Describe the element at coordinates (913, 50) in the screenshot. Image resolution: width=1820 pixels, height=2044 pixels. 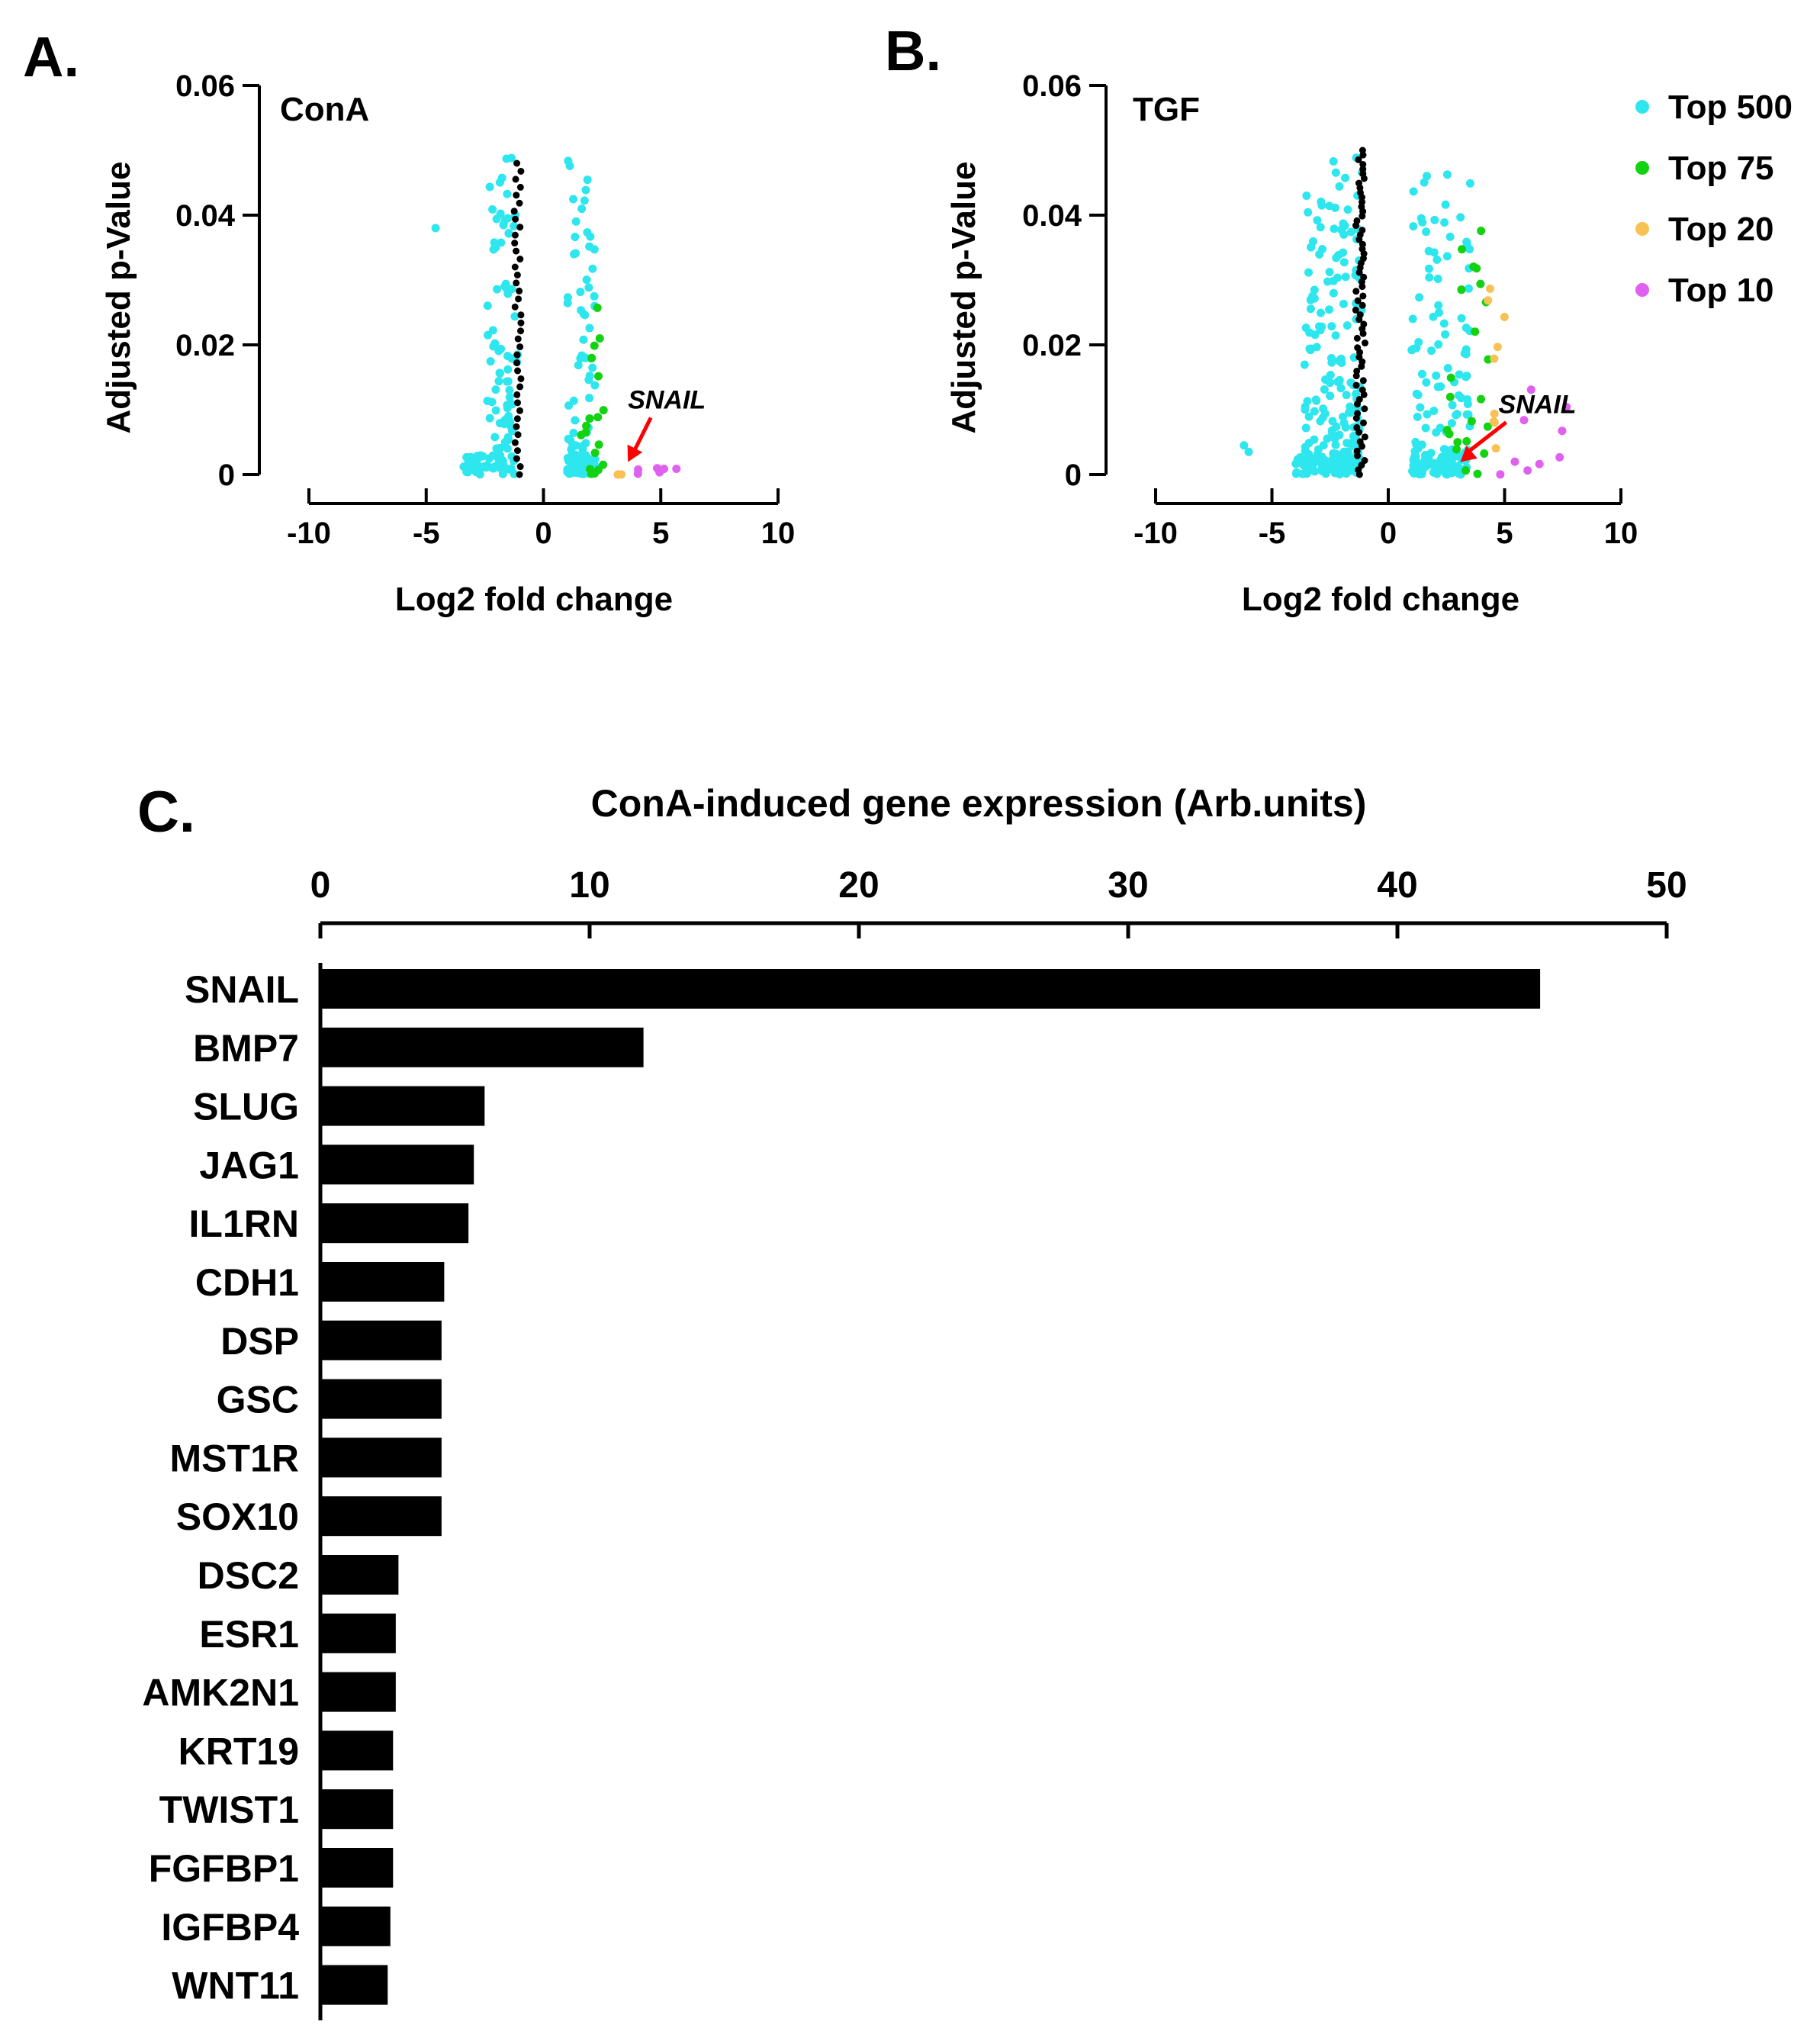
I see `panel-letter: B.` at that location.